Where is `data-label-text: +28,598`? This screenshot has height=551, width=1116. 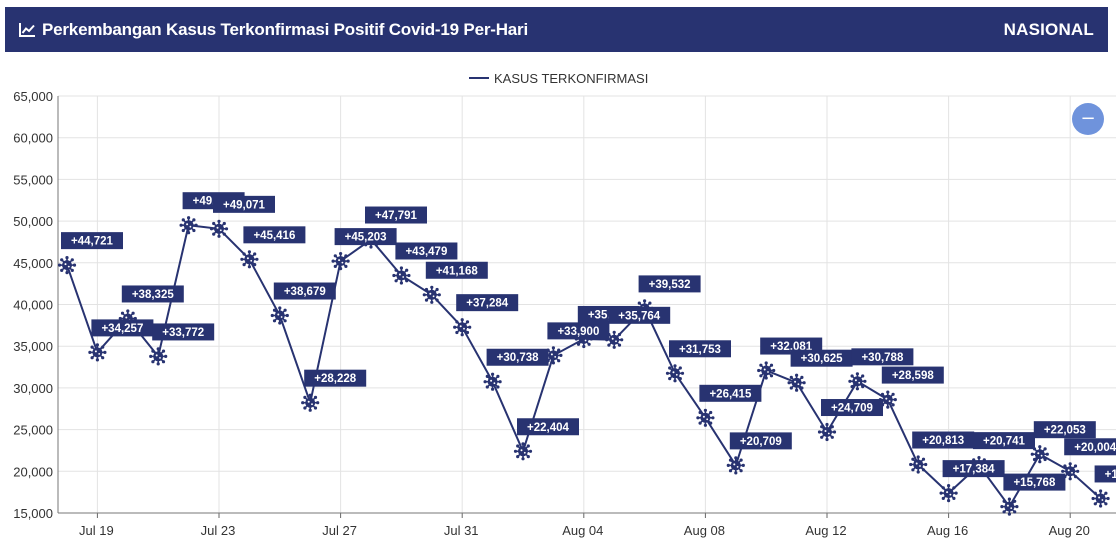 data-label-text: +28,598 is located at coordinates (913, 376).